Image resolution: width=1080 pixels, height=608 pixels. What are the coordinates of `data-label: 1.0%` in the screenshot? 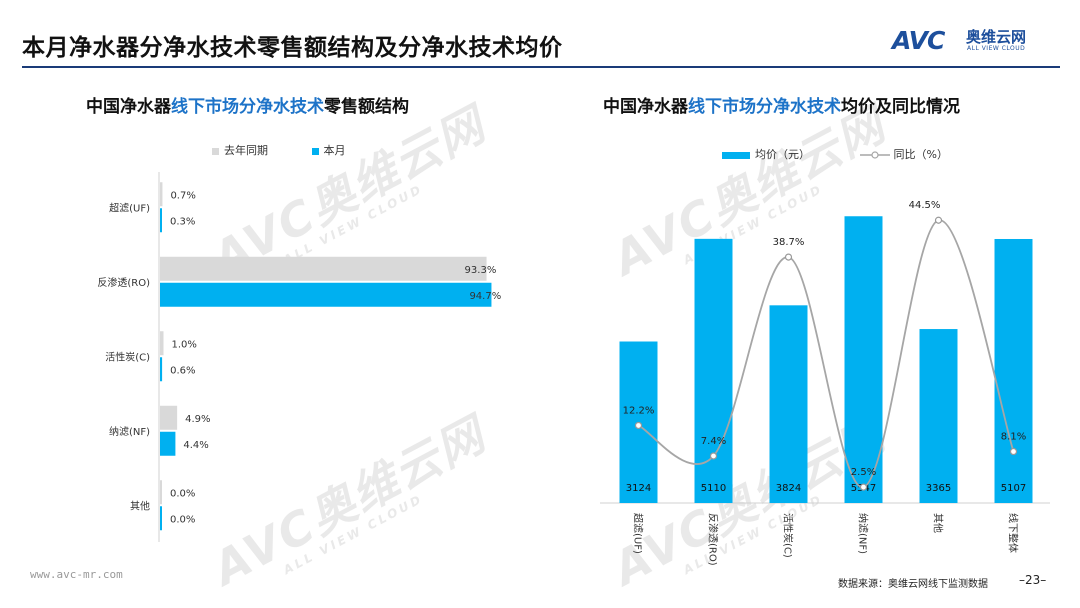 It's located at (184, 344).